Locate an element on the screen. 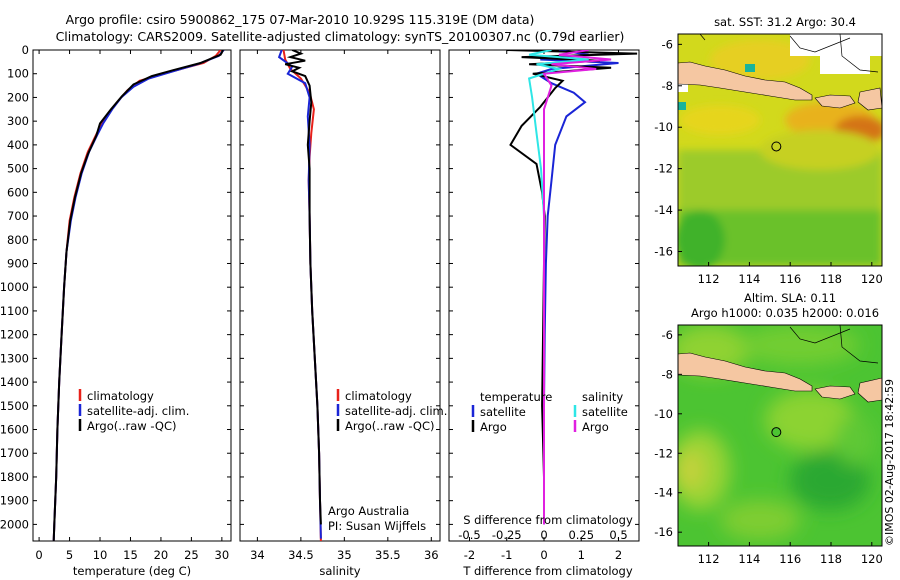  depth-tick-label: 1800 is located at coordinates (14, 477).